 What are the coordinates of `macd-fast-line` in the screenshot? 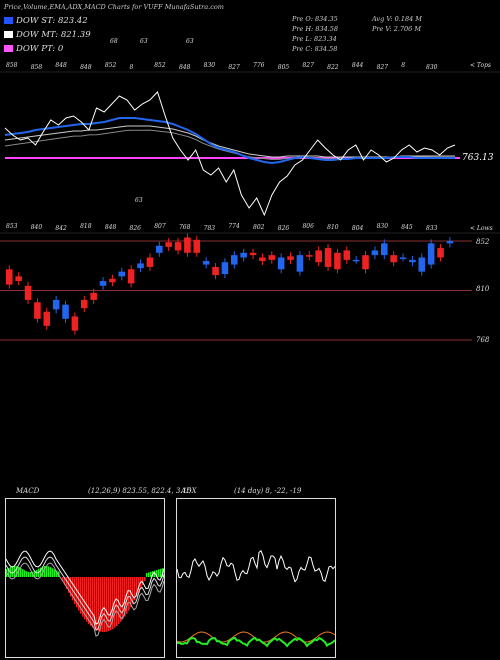 It's located at (85, 587).